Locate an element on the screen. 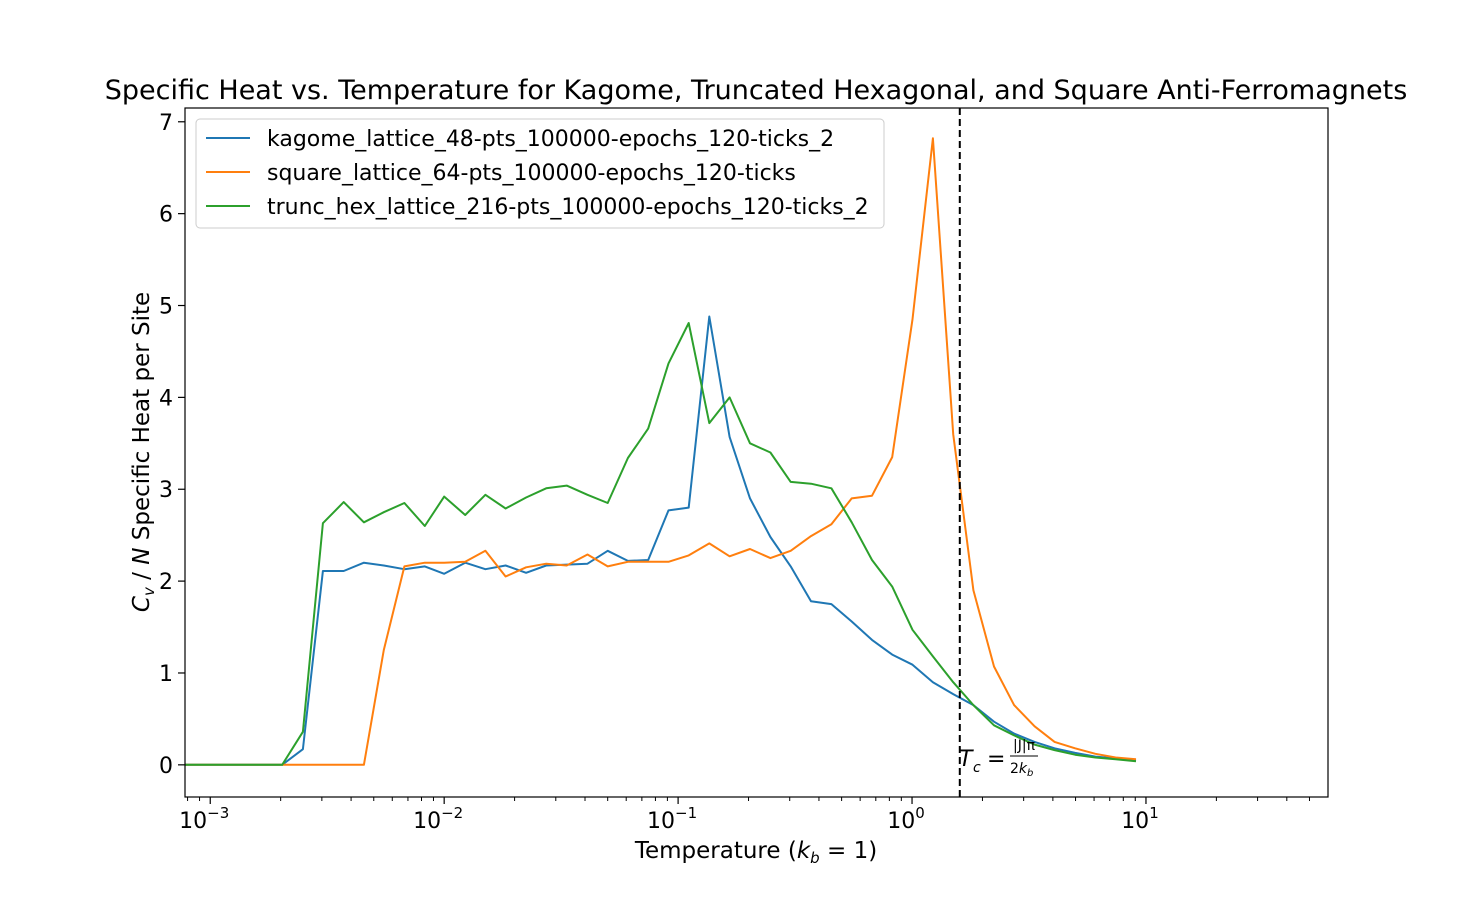 The width and height of the screenshot is (1475, 900). x-tick-label: 10⁻¹ is located at coordinates (672, 819).